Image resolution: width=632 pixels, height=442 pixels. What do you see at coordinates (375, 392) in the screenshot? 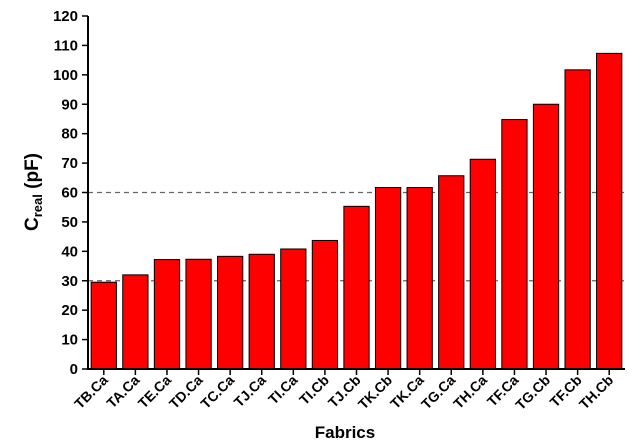
I see `x-tick-label: TK.Cb` at bounding box center [375, 392].